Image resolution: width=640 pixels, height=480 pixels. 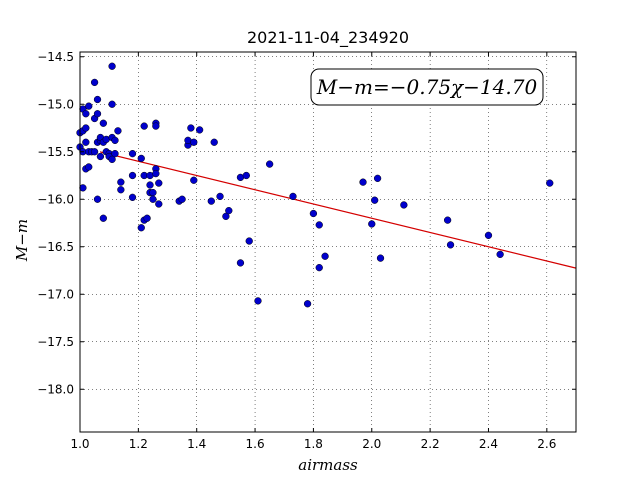 I want to click on y-tick-label: −18.0, so click(x=55, y=389).